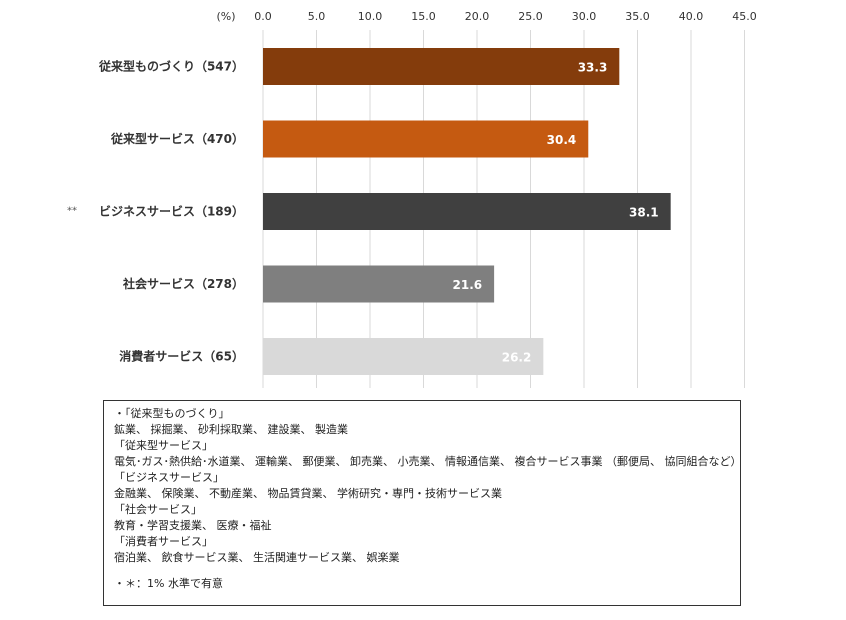 The height and width of the screenshot is (620, 846). What do you see at coordinates (477, 16) in the screenshot?
I see `x-tick-label: 20.0` at bounding box center [477, 16].